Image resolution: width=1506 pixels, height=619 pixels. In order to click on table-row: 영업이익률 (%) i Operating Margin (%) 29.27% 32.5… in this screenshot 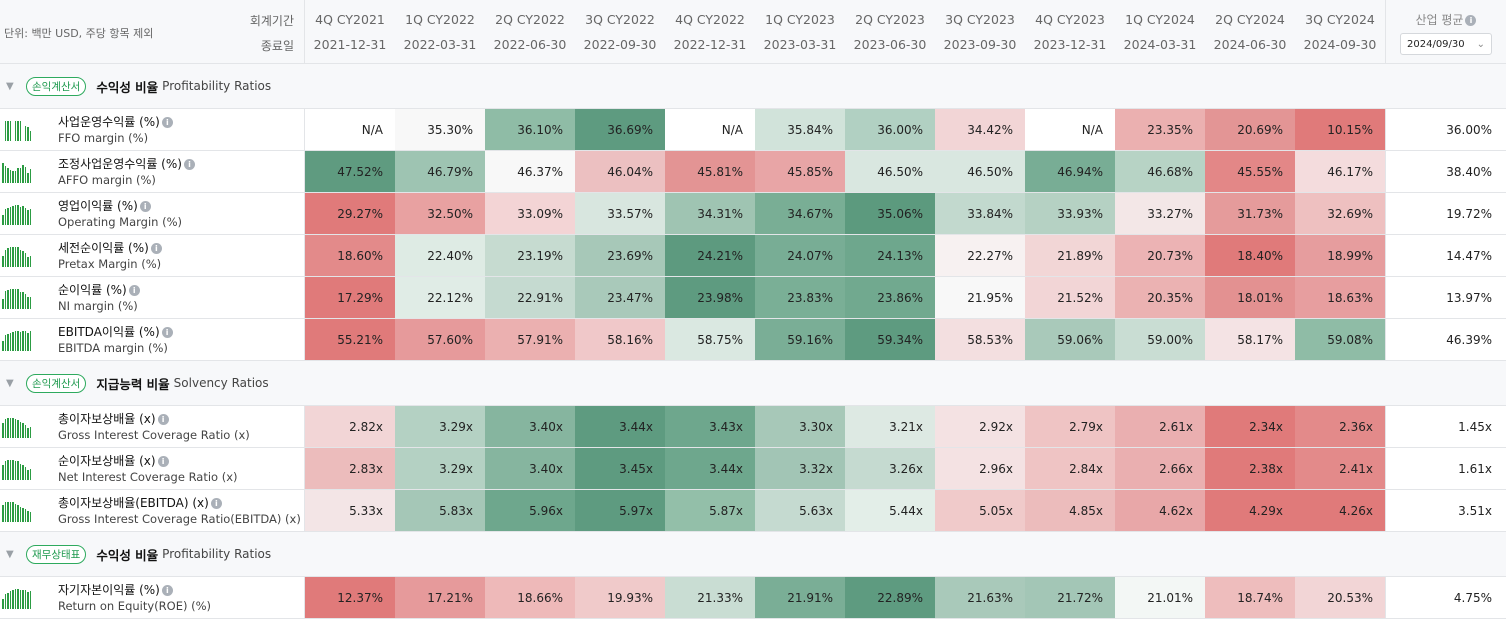, I will do `click(753, 214)`.